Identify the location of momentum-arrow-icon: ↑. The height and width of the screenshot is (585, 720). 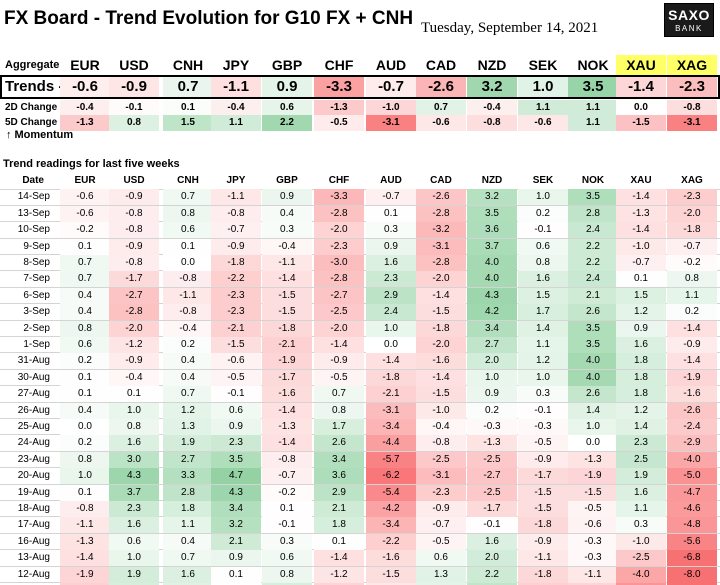
(9, 135).